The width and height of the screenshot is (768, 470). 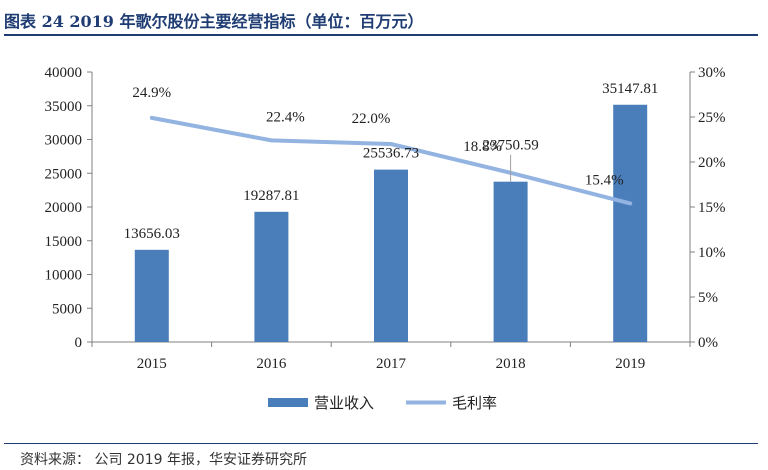 I want to click on right-axis-tick-label: 10%, so click(x=712, y=253).